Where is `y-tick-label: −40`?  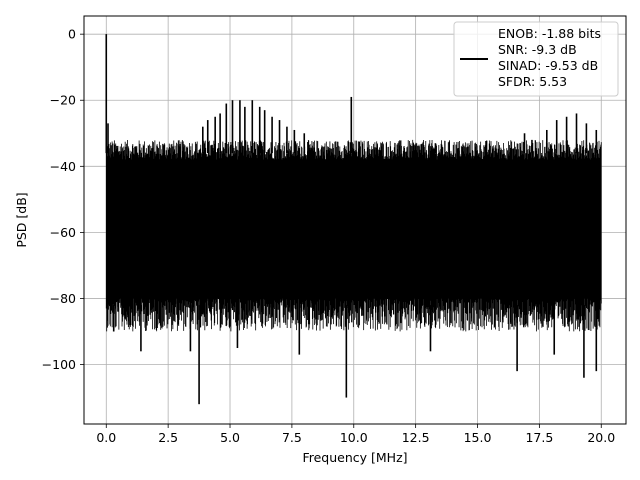
y-tick-label: −40 is located at coordinates (63, 166).